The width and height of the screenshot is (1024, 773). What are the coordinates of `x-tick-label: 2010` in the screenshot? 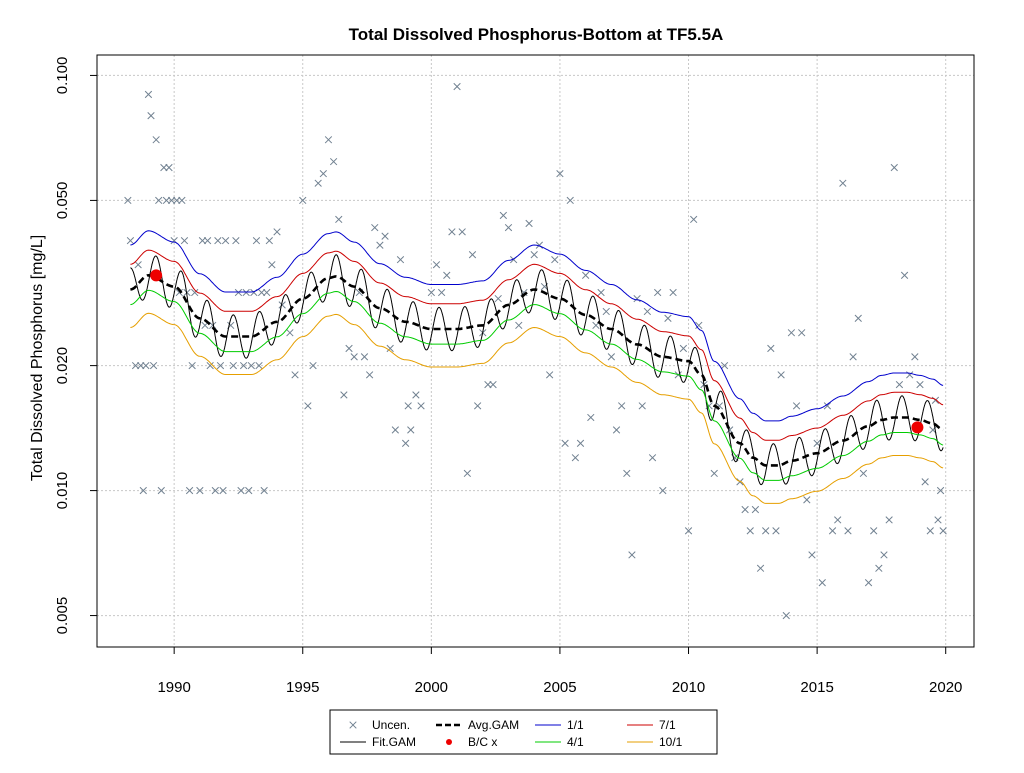 It's located at (688, 687).